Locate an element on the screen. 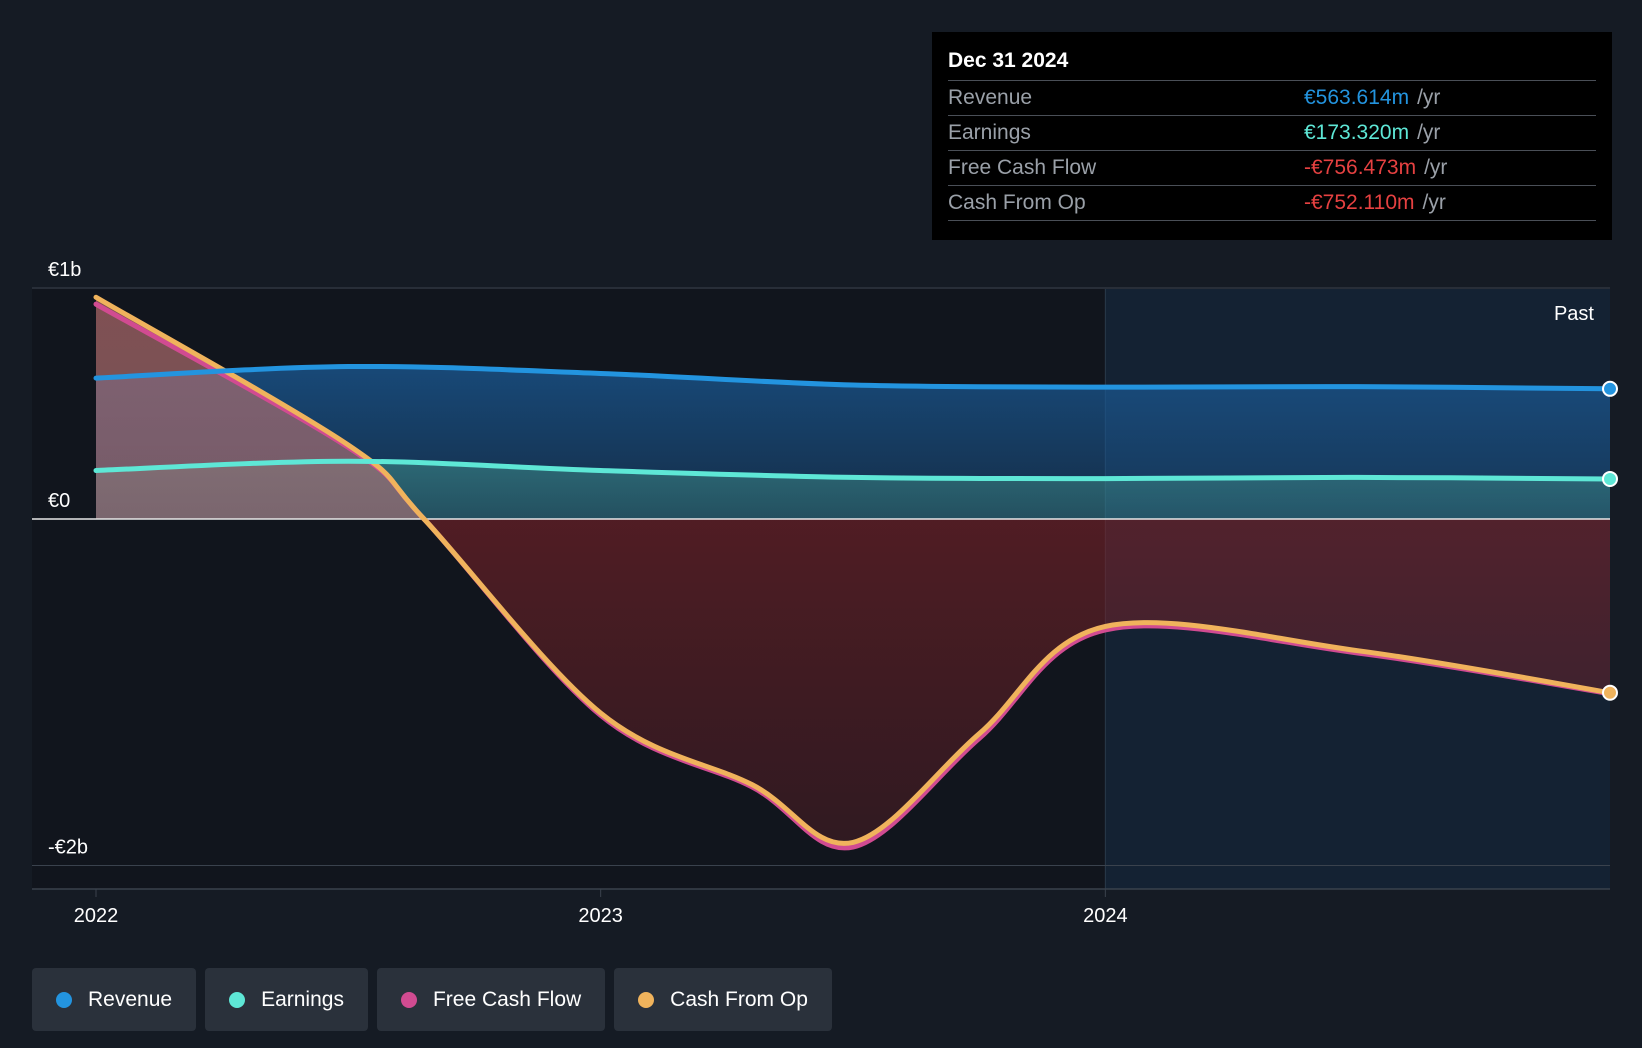 The image size is (1642, 1048). revenue-line is located at coordinates (853, 377).